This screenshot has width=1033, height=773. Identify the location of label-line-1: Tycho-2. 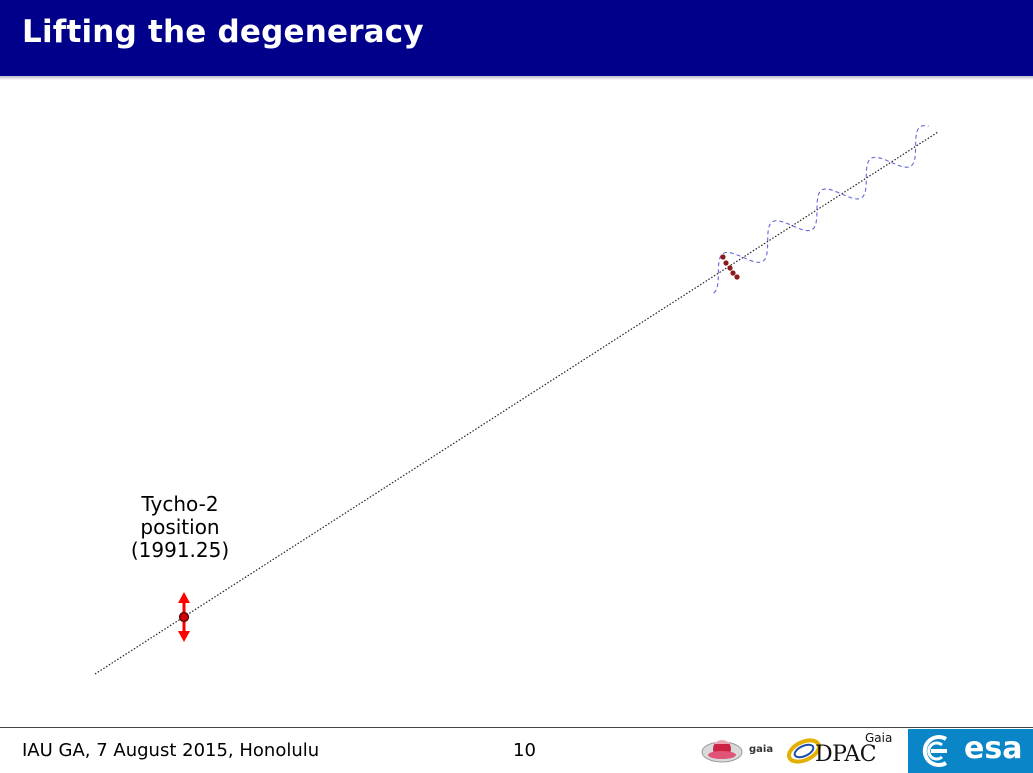
(180, 504).